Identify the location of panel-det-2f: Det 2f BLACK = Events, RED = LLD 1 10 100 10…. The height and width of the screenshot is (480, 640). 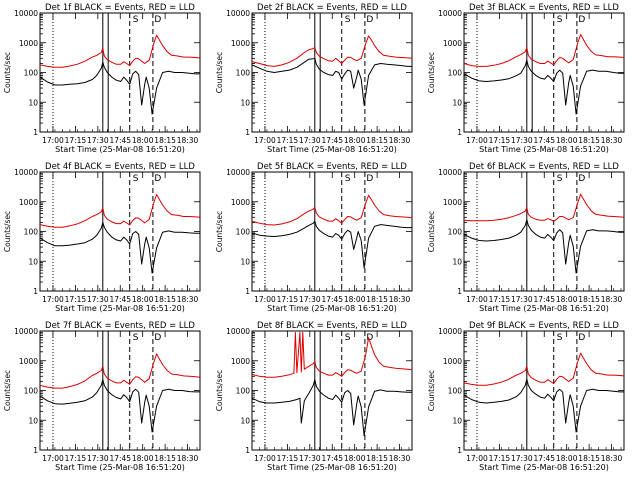
(314, 78).